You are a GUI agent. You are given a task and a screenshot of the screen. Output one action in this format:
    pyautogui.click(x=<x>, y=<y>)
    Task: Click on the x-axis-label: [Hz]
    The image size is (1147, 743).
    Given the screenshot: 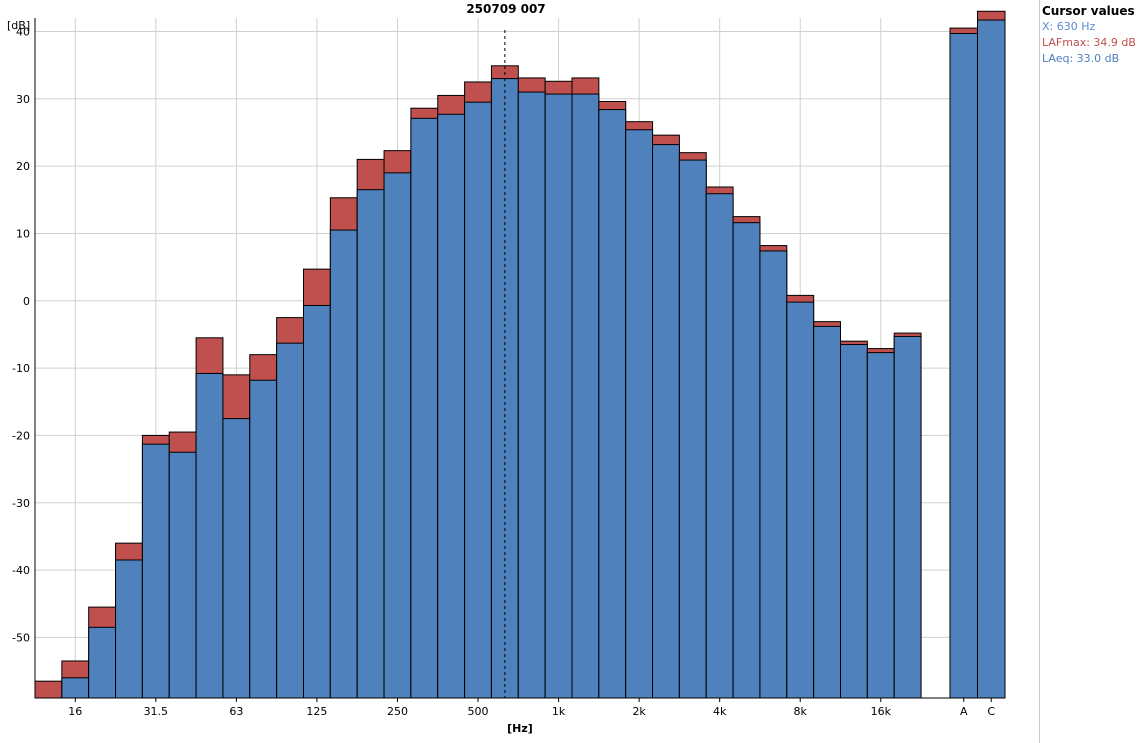 What is the action you would take?
    pyautogui.click(x=520, y=728)
    